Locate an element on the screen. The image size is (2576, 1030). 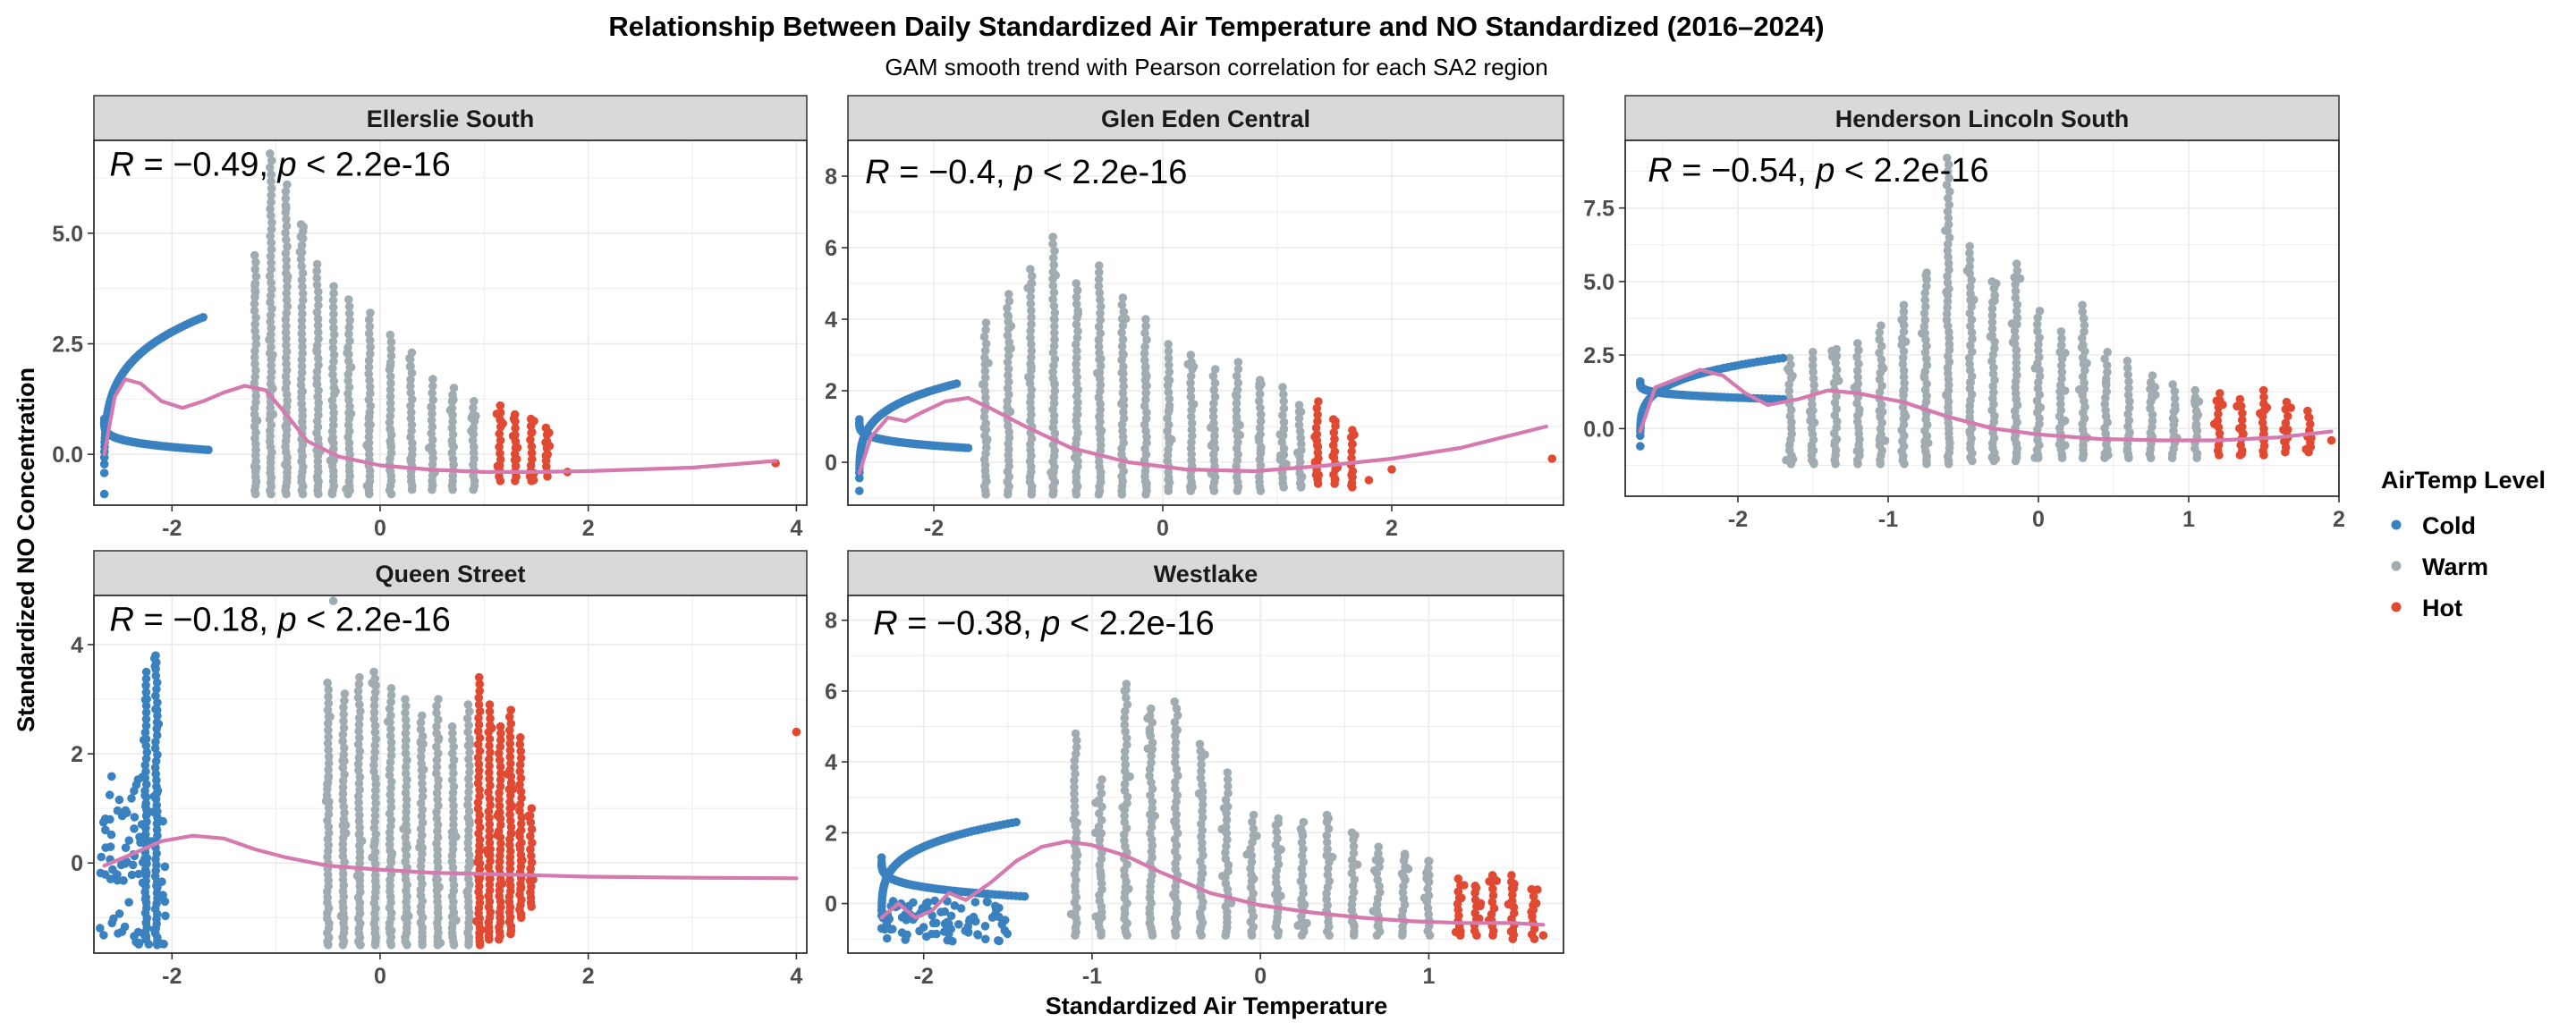
panel-border is located at coordinates (450, 774).